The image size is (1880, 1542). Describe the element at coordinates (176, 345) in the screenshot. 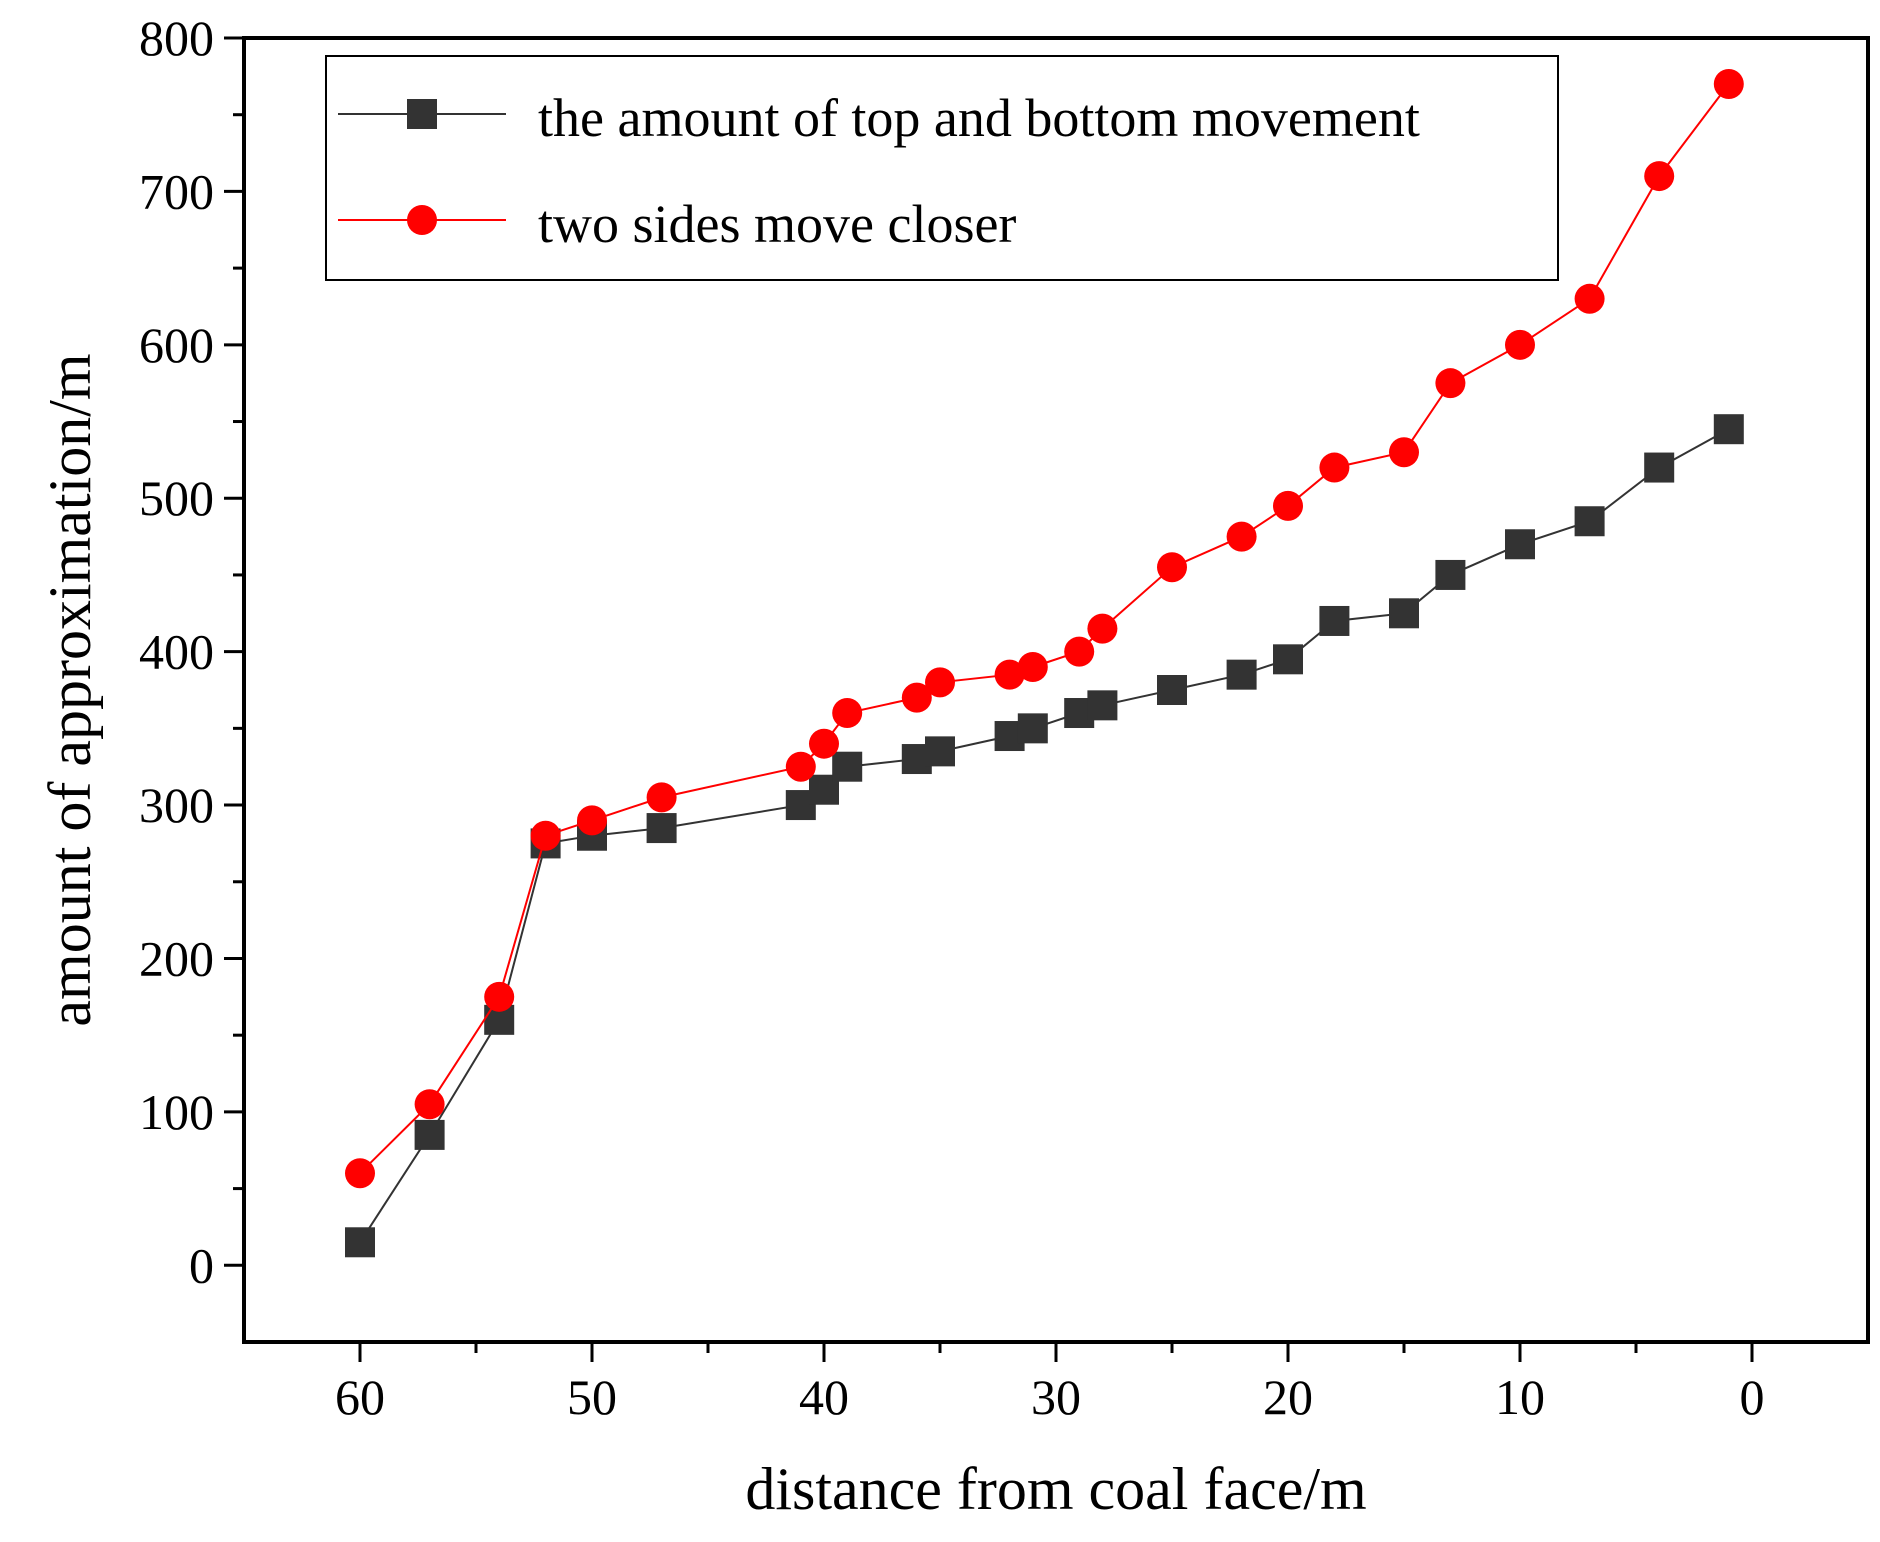

I see `y-tick-label: 600` at that location.